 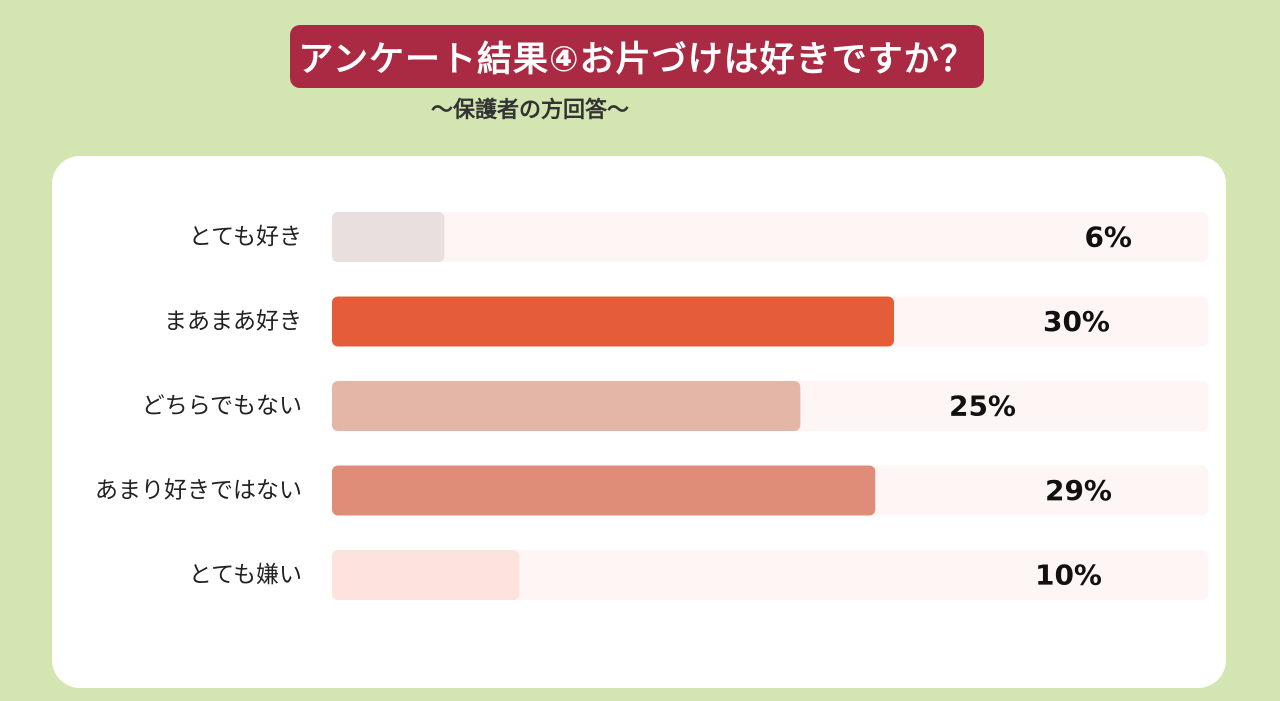 I want to click on category-label: あまり好きではない, so click(x=198, y=491).